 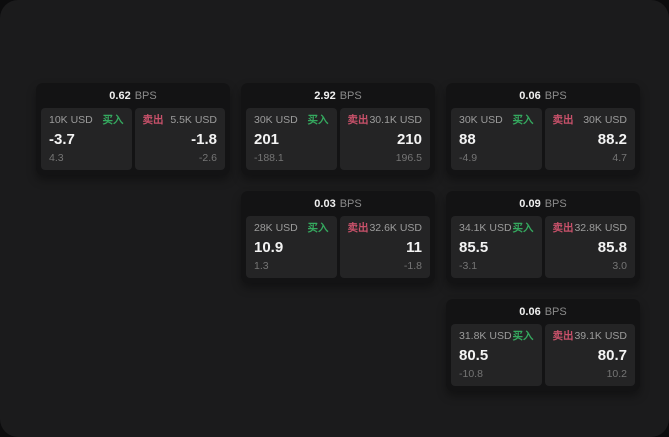 I want to click on sell-price: 210, so click(x=409, y=139).